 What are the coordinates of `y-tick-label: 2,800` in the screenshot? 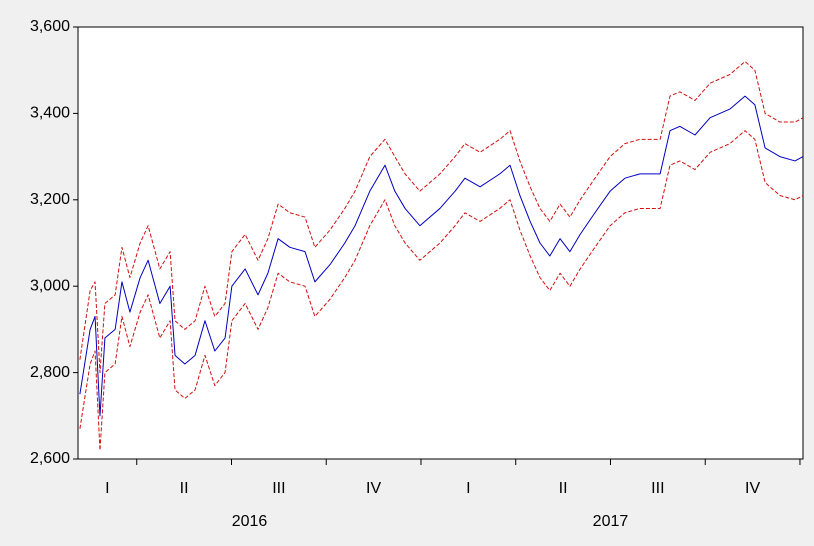 It's located at (50, 372).